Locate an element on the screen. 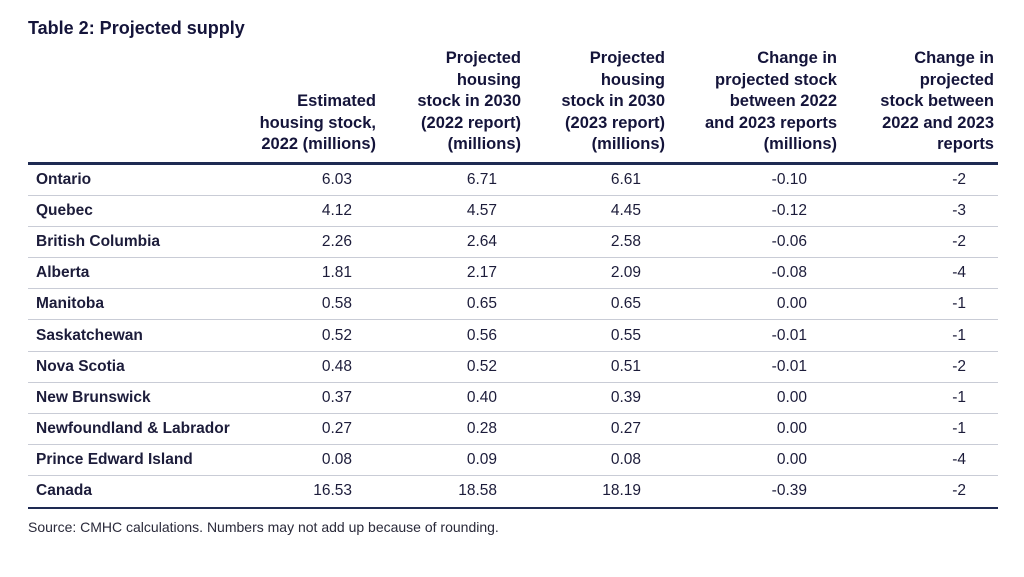 The width and height of the screenshot is (1024, 577). header-line: Estimated is located at coordinates (336, 101).